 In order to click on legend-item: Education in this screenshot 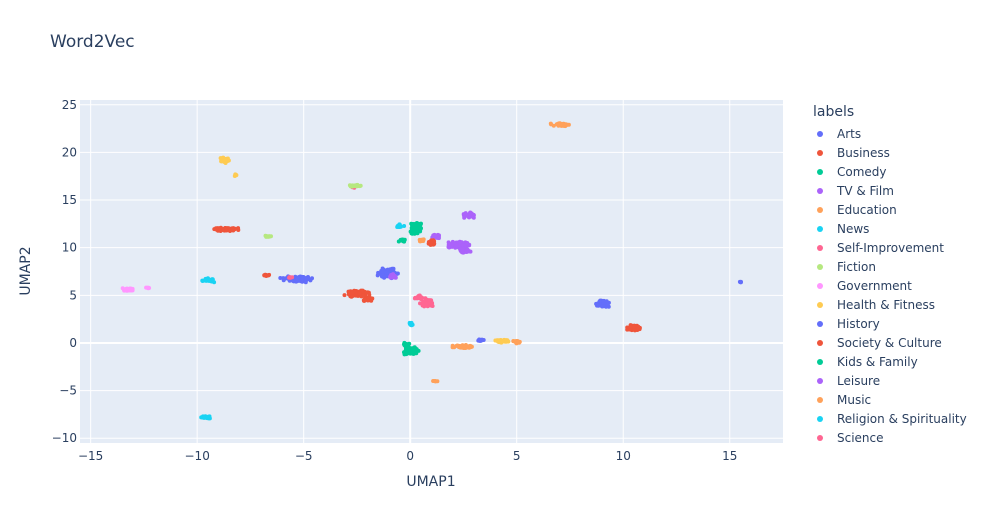, I will do `click(890, 209)`.